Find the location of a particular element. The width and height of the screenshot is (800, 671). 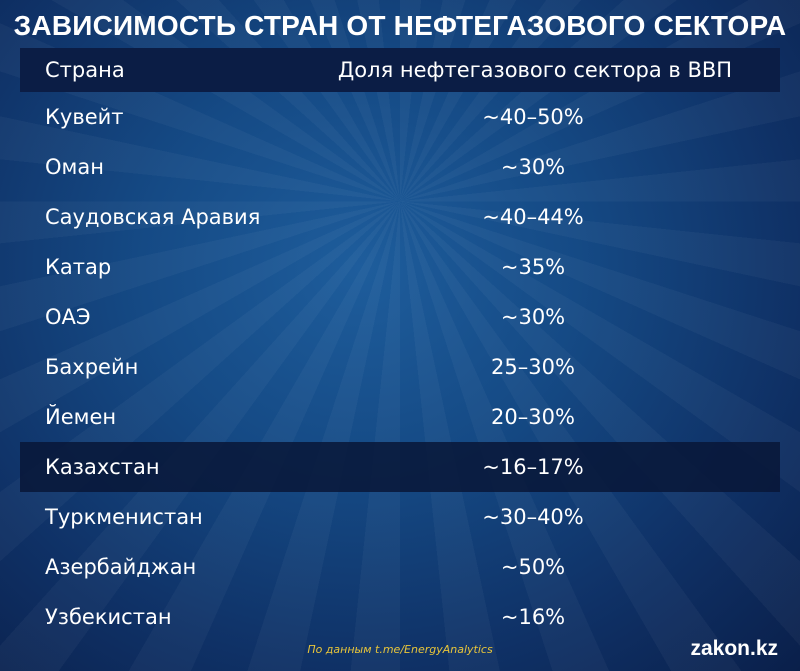

share-cell: ~40–44% is located at coordinates (533, 217).